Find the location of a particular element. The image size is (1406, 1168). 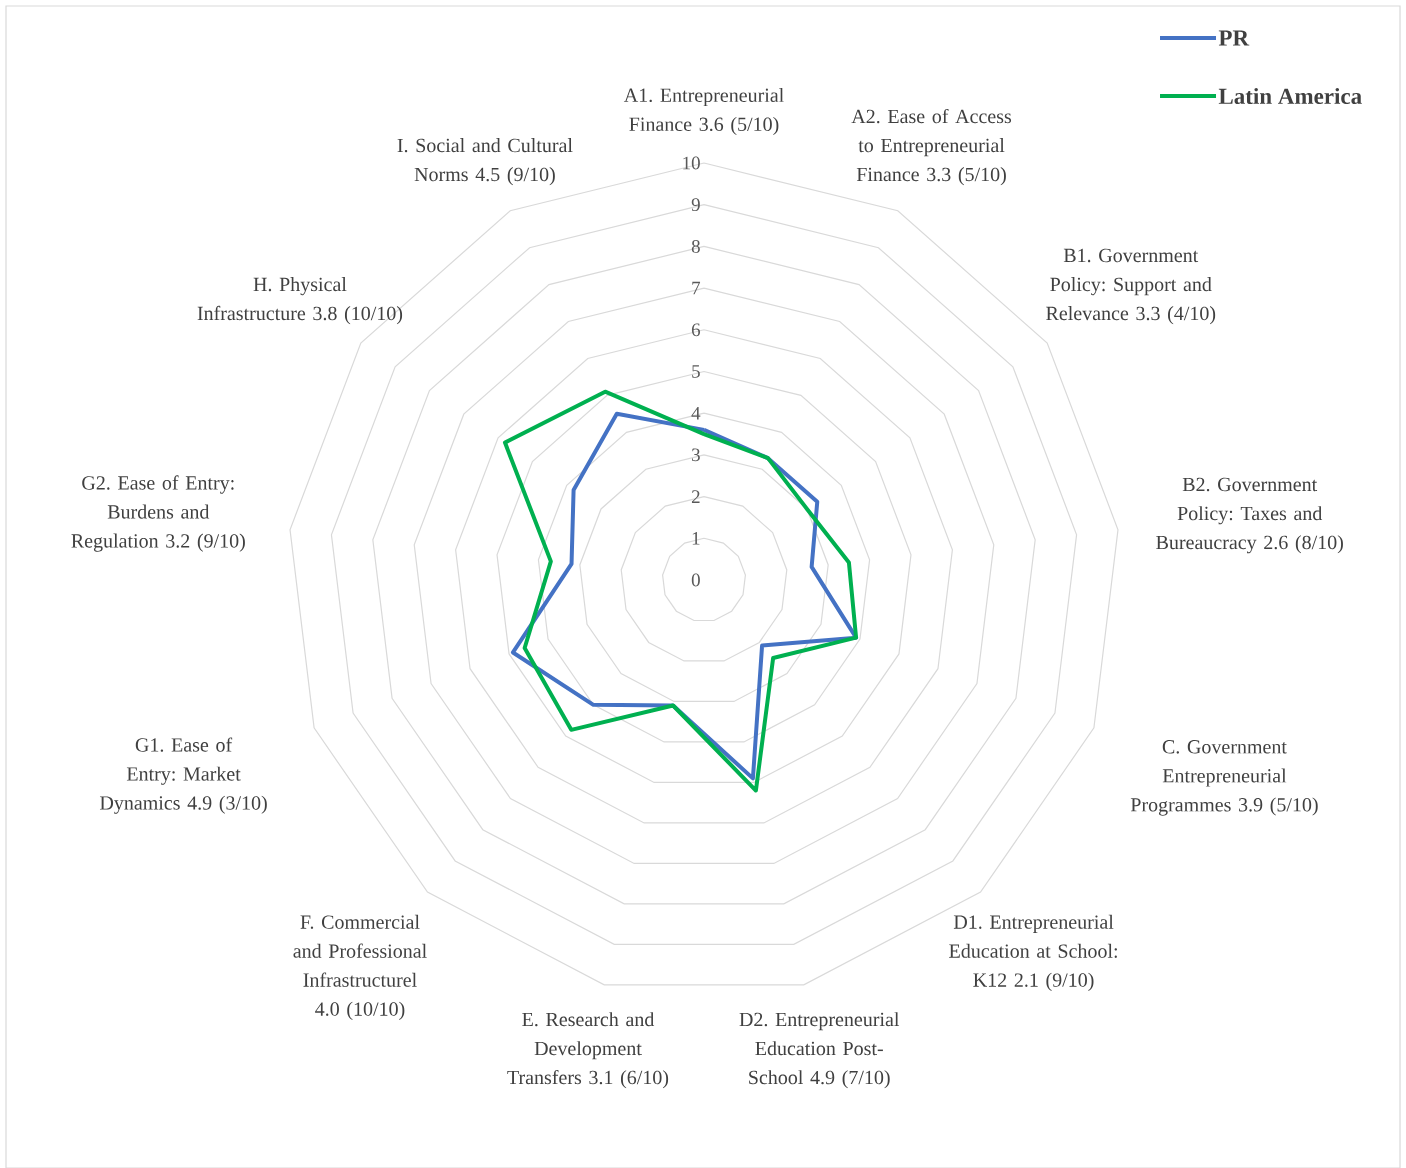

legend-label: Latin America is located at coordinates (1290, 96).